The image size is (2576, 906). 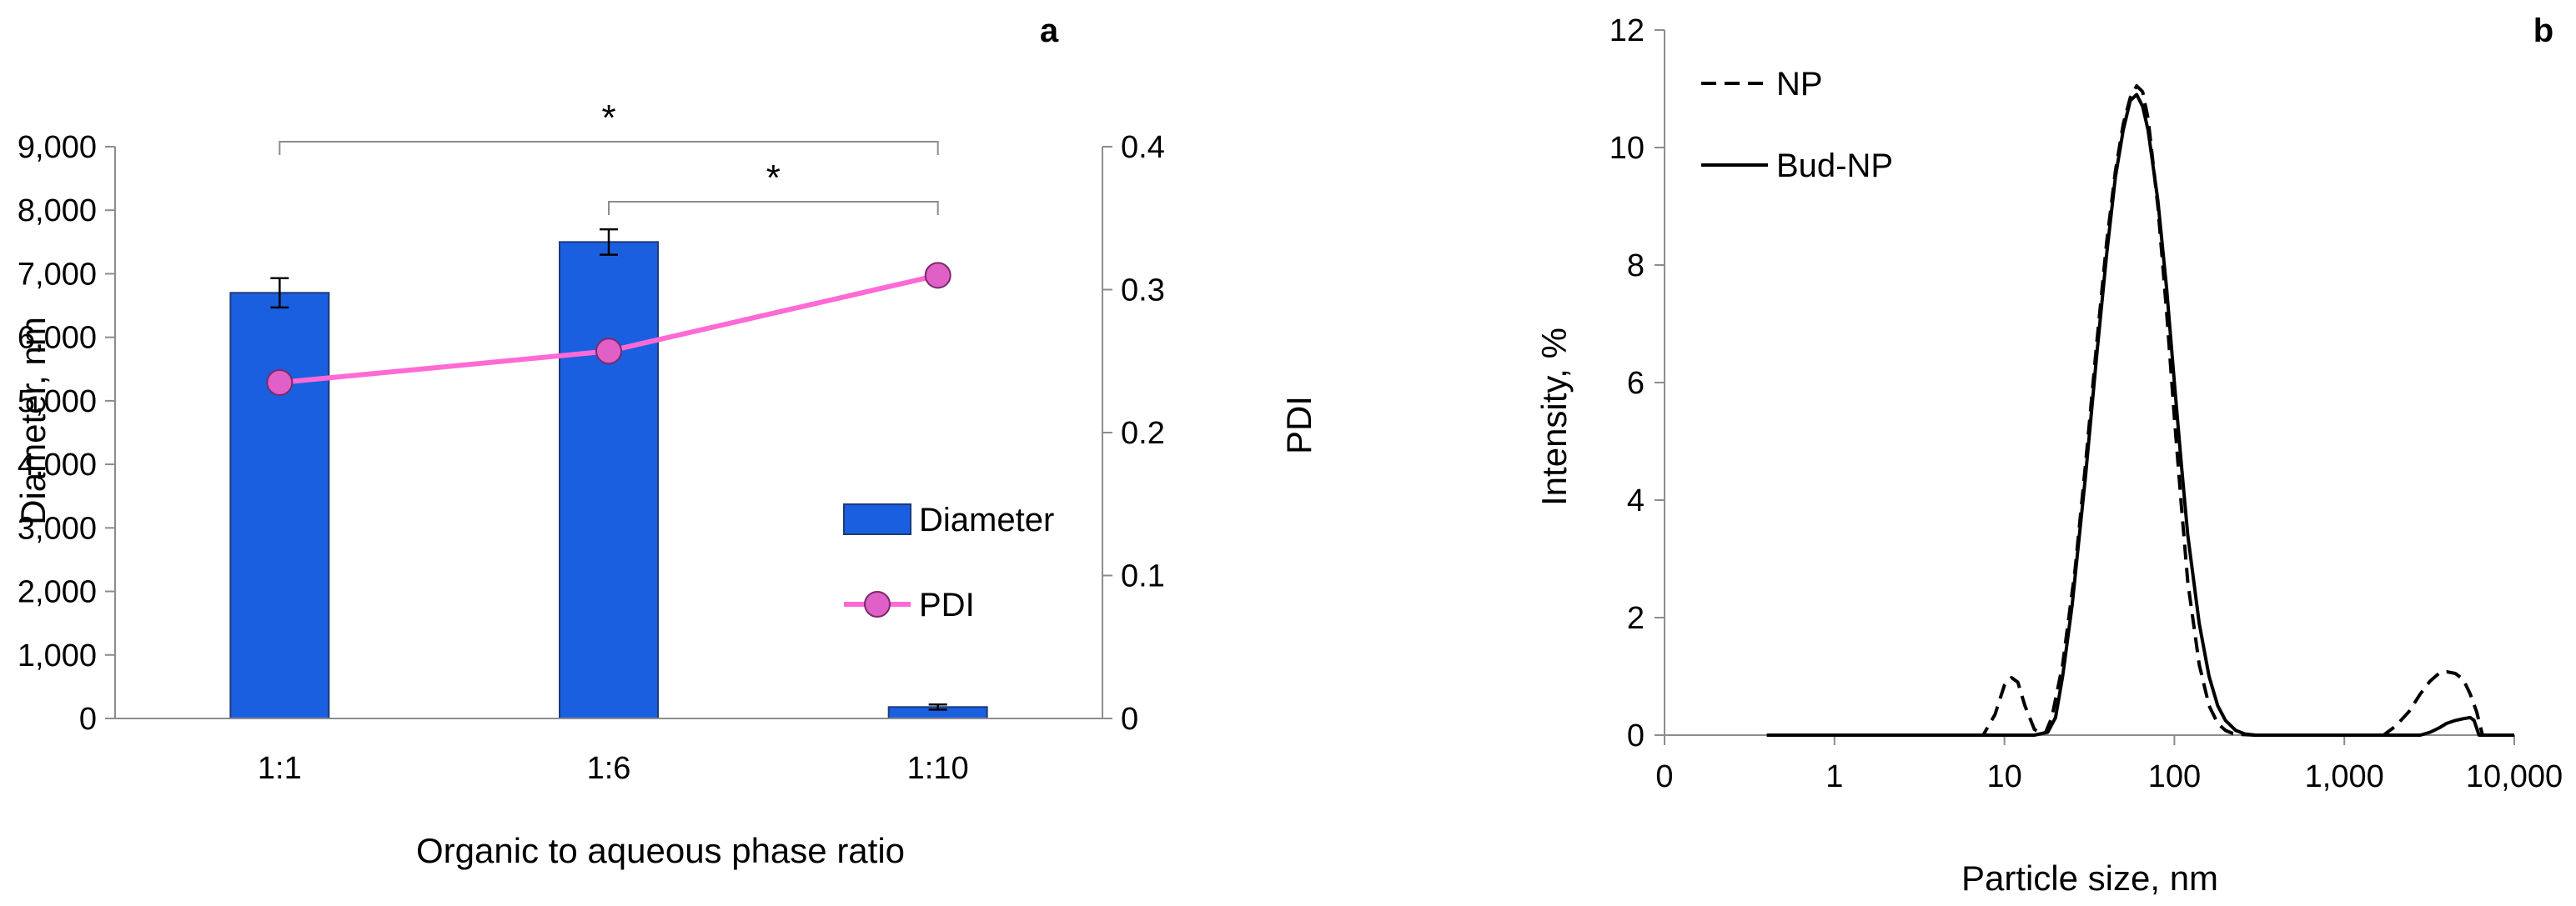 I want to click on y-tick-label: 12, so click(x=1627, y=31).